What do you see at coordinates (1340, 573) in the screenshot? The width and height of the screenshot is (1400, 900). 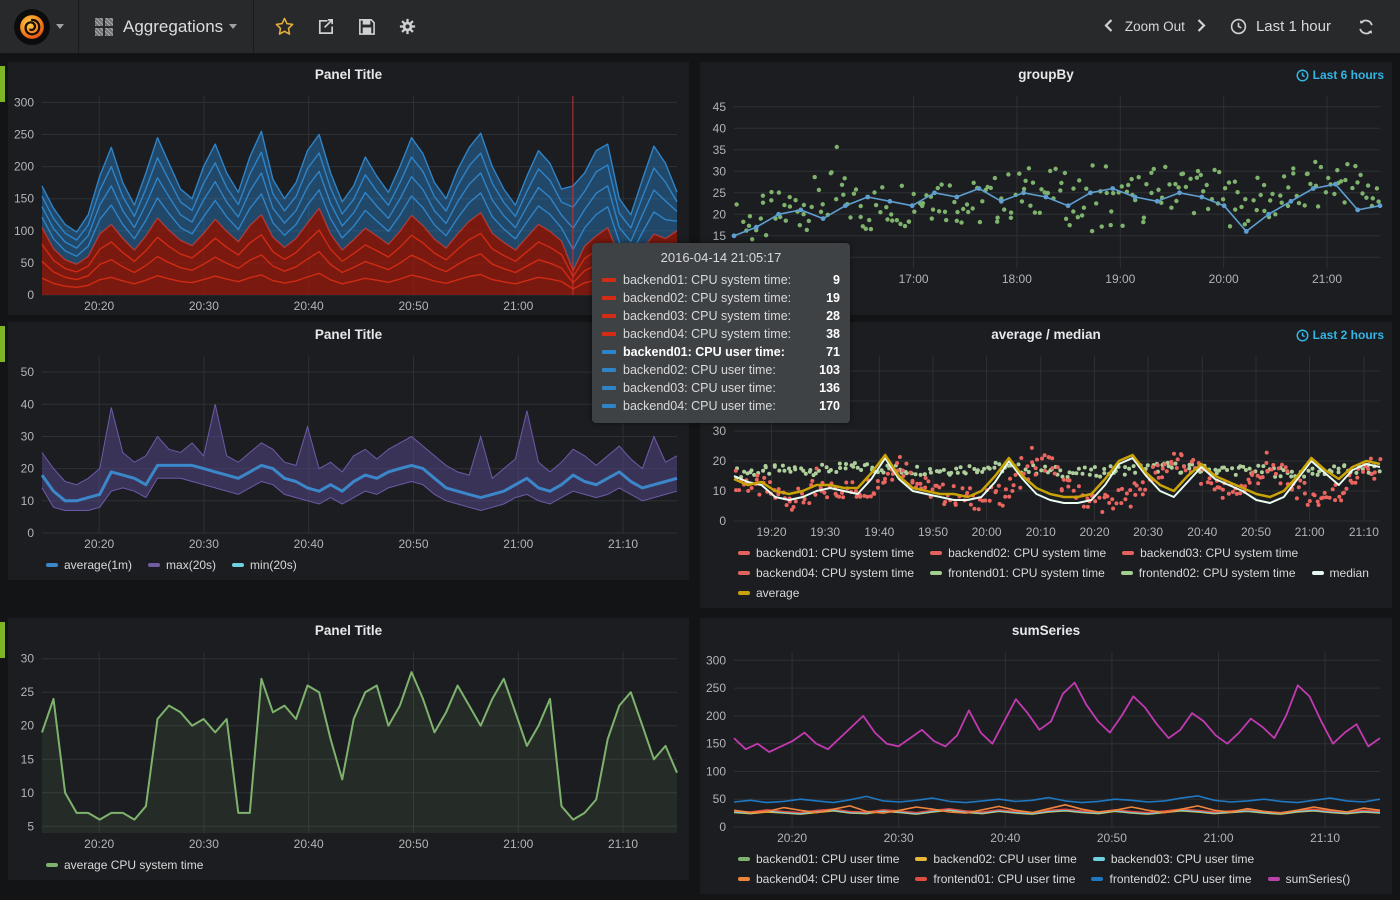 I see `legend-item: median` at bounding box center [1340, 573].